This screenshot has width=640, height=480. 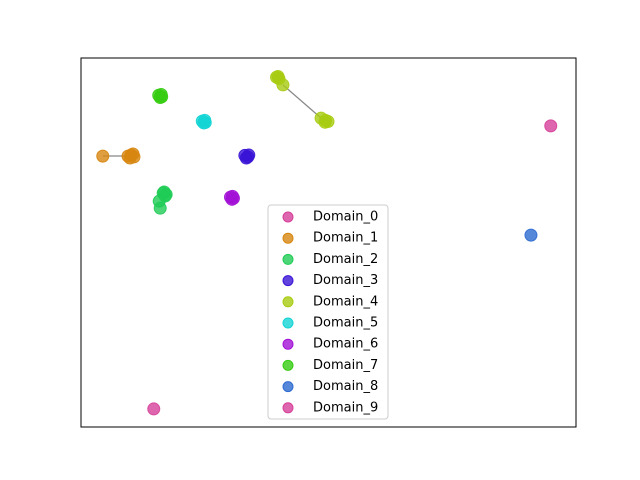 I want to click on legend-label: Domain_6, so click(x=345, y=344).